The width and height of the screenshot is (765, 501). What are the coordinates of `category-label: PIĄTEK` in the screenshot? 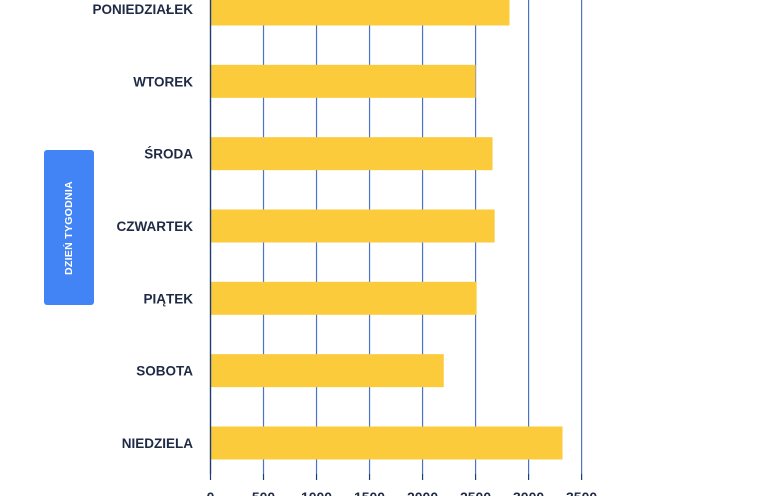 It's located at (168, 298).